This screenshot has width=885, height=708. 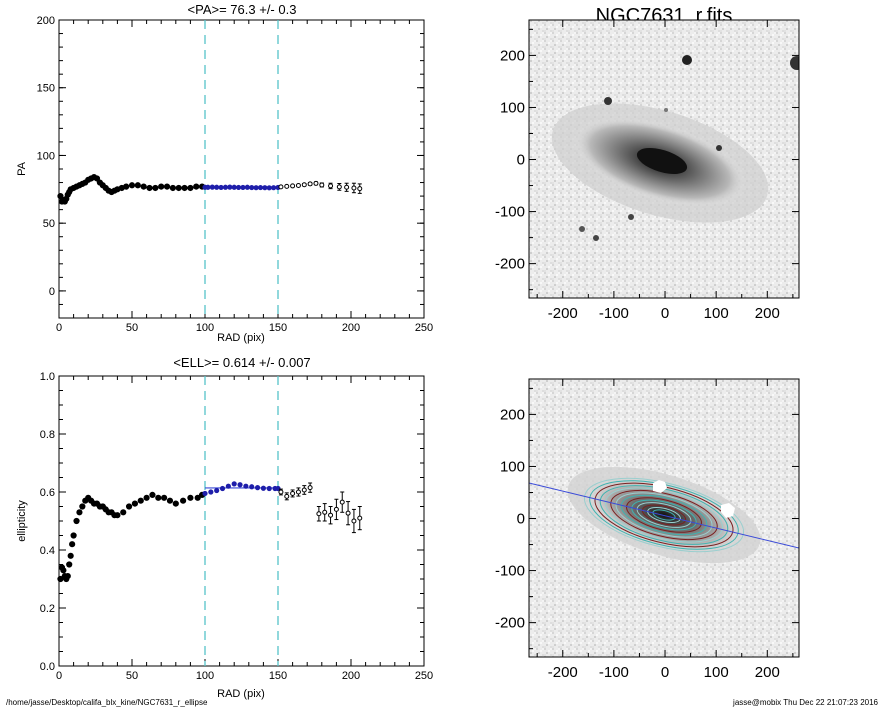 What do you see at coordinates (49, 224) in the screenshot?
I see `y-tick-label: 50` at bounding box center [49, 224].